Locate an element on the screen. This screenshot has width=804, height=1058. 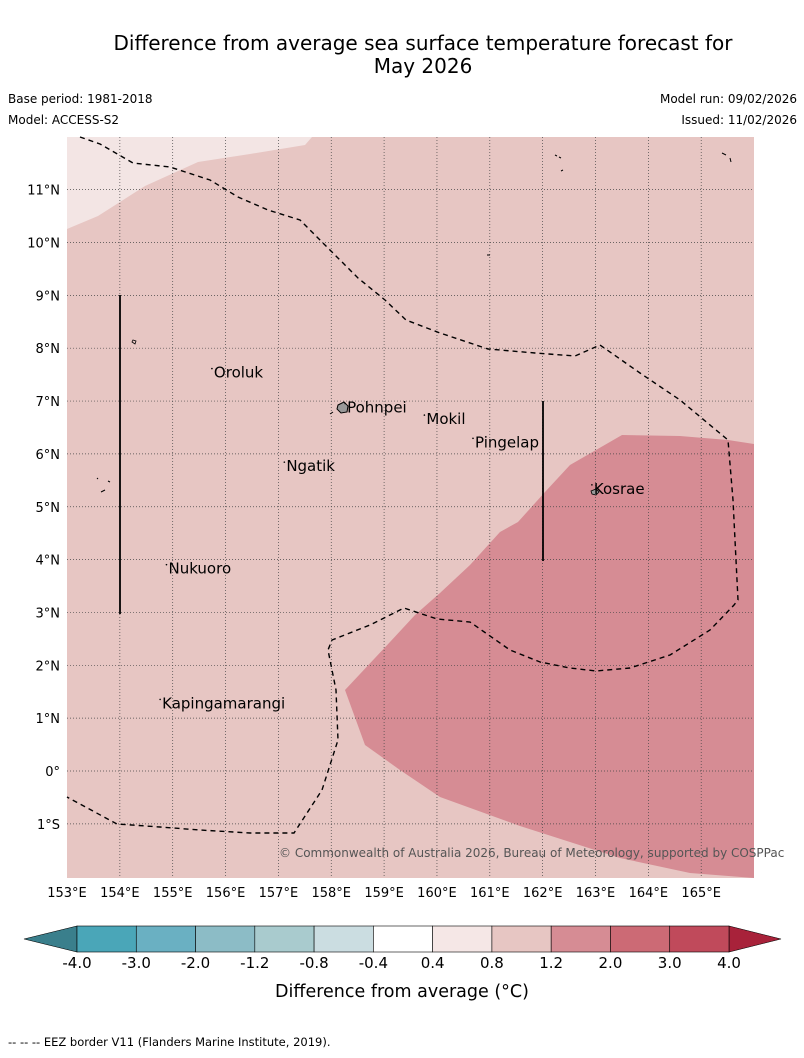
kosrae-island is located at coordinates (595, 492).